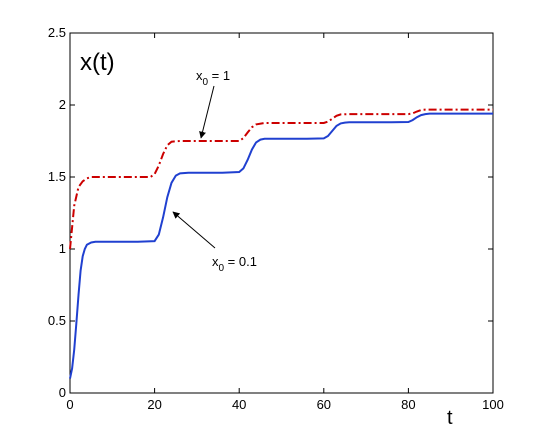 Image resolution: width=545 pixels, height=442 pixels. I want to click on annotation-label: x0 = 0.1, so click(234, 264).